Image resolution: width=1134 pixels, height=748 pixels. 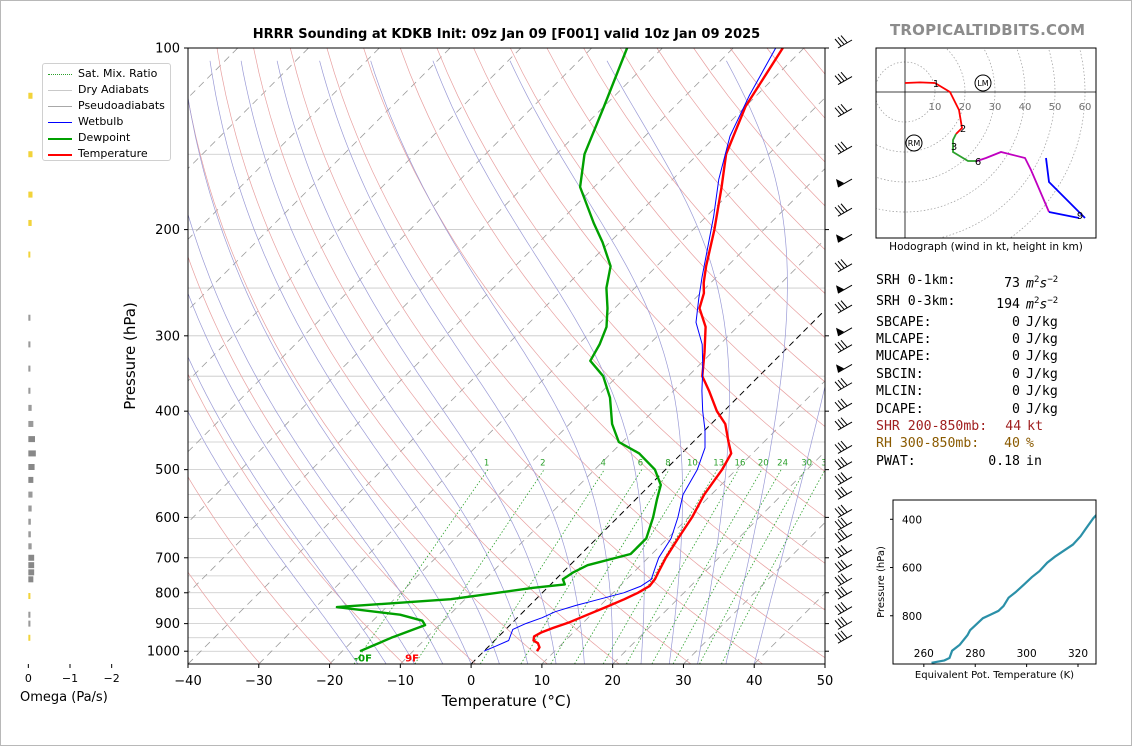 I want to click on theta-e-y-tick-label: 600, so click(x=912, y=569).